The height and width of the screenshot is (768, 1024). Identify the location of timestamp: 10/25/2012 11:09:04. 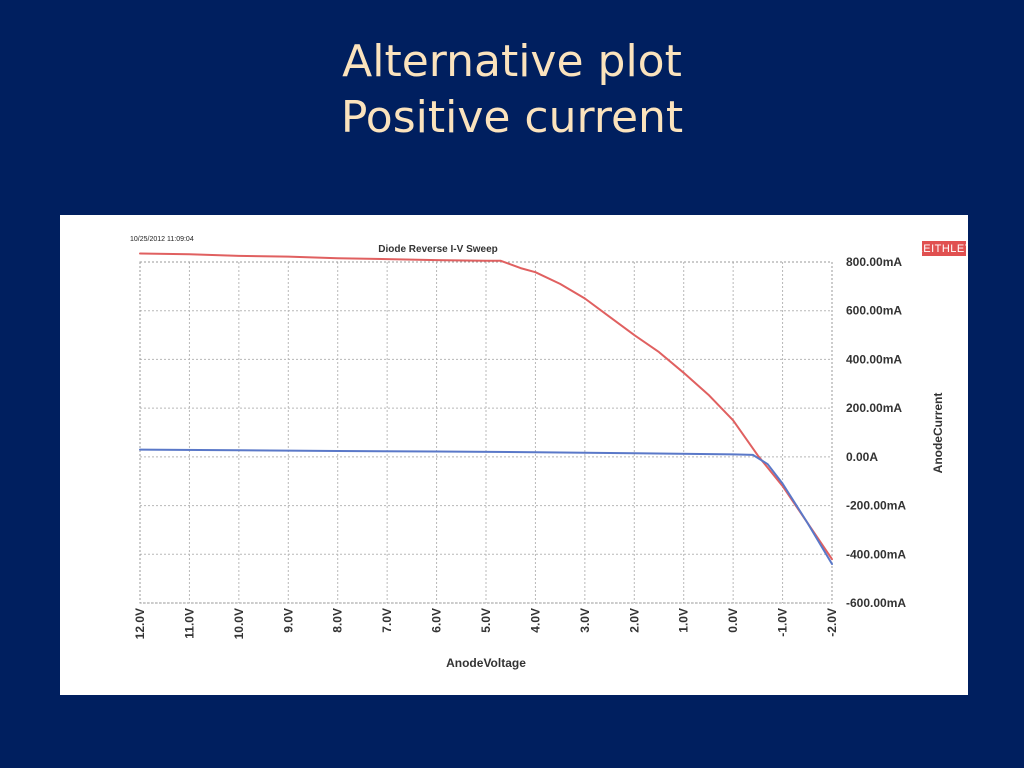
(162, 239).